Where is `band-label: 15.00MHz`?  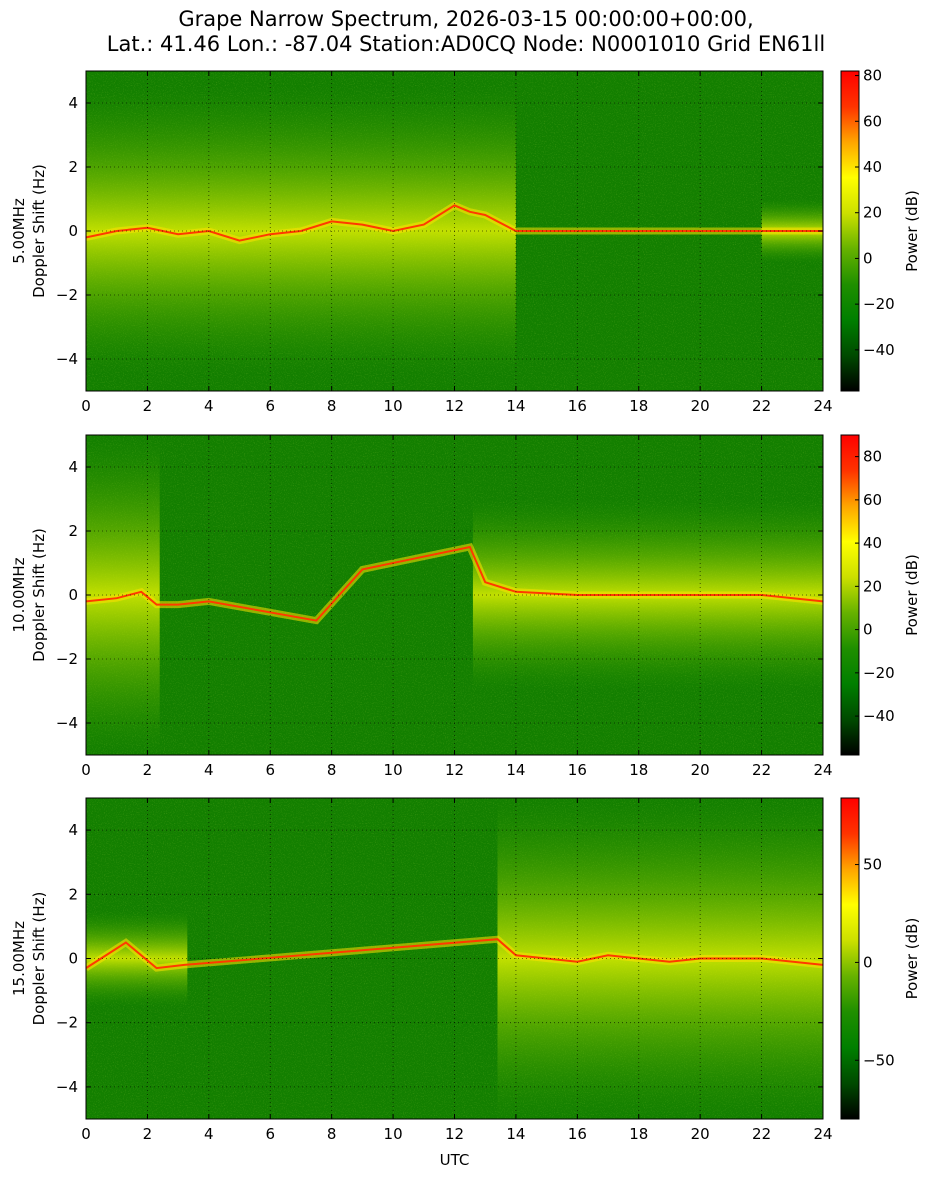
band-label: 15.00MHz is located at coordinates (19, 958).